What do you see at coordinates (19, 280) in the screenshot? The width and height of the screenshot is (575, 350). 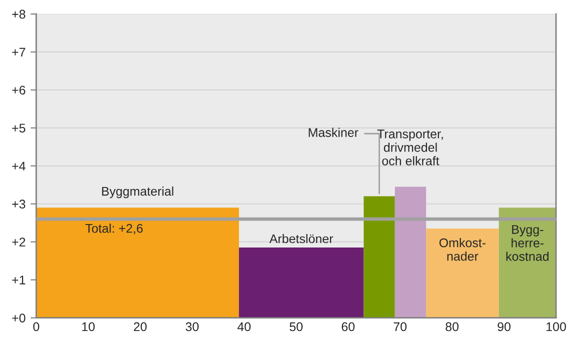 I see `y-tick-label: +1` at bounding box center [19, 280].